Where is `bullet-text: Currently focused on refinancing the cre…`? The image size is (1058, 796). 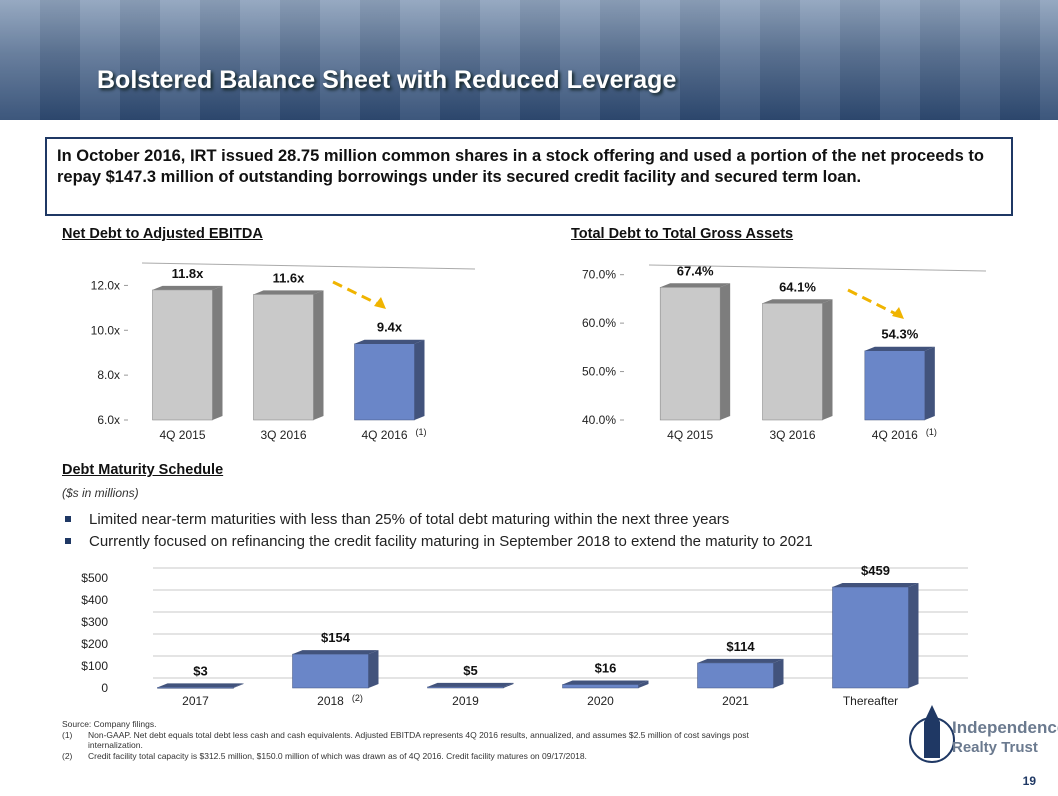
bullet-text: Currently focused on refinancing the cre… is located at coordinates (451, 541).